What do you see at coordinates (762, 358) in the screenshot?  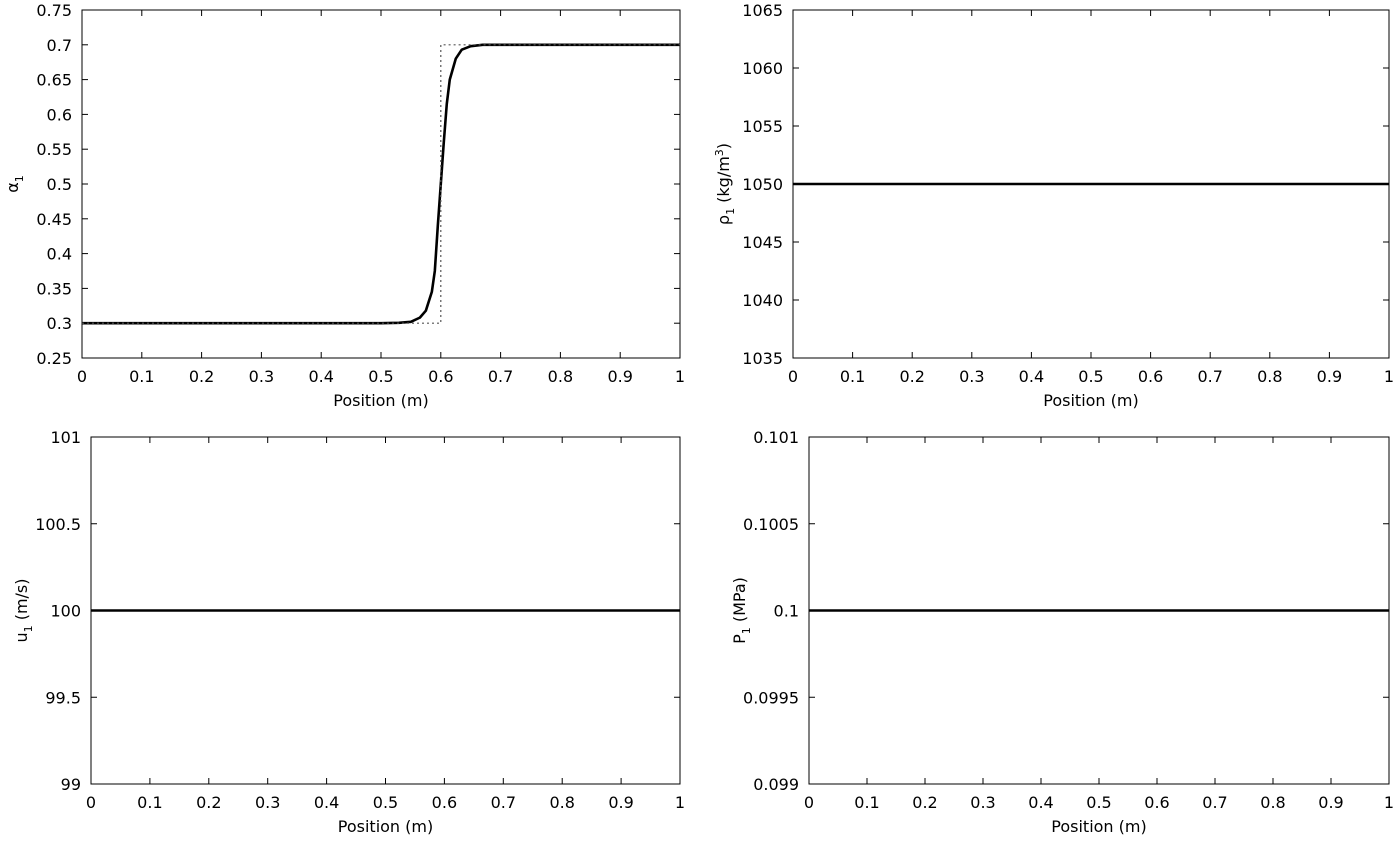 I see `y-tick-label: 1035` at bounding box center [762, 358].